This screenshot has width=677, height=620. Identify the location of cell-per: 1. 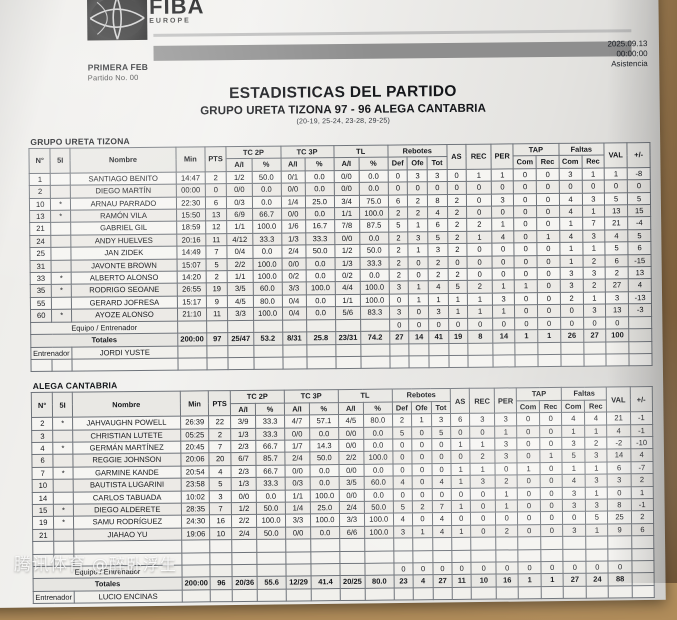
(502, 224).